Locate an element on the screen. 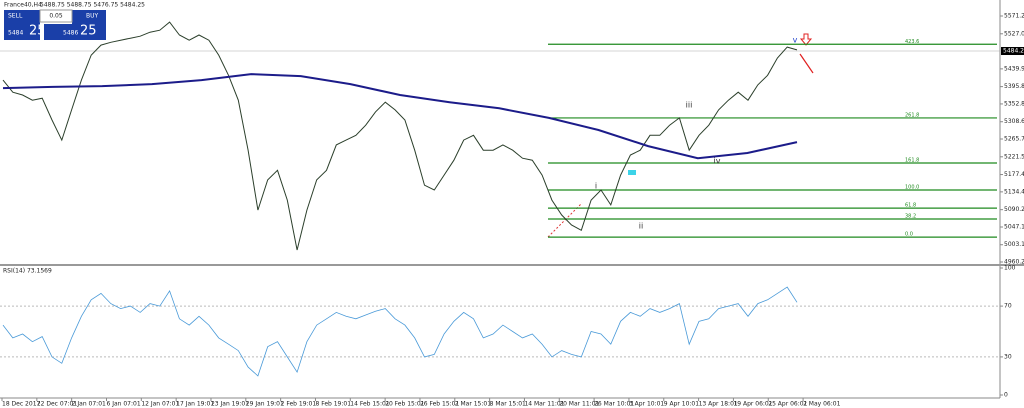 The image size is (1024, 408). buy-price-small: 5486 is located at coordinates (70, 33).